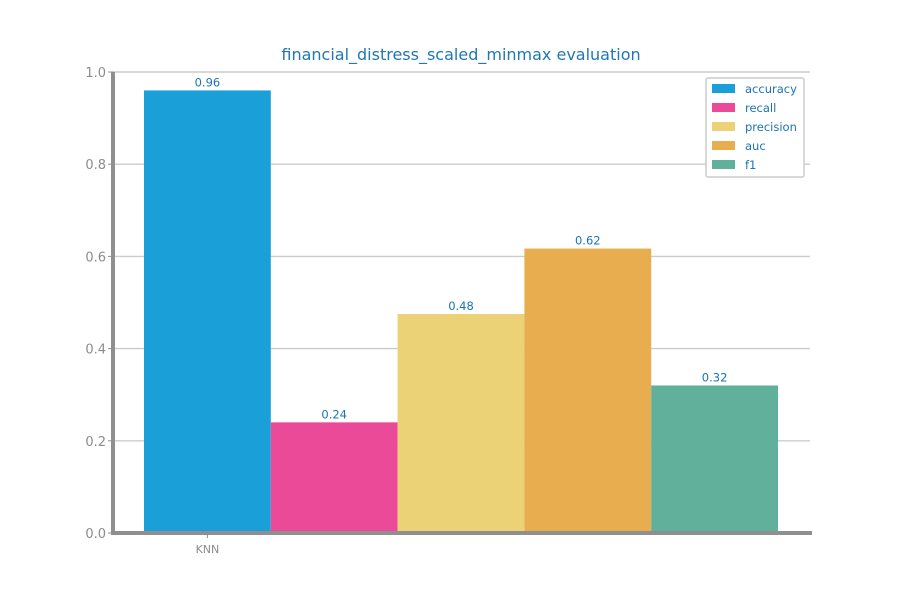 This screenshot has width=900, height=600. I want to click on bar-accuracy, so click(207, 311).